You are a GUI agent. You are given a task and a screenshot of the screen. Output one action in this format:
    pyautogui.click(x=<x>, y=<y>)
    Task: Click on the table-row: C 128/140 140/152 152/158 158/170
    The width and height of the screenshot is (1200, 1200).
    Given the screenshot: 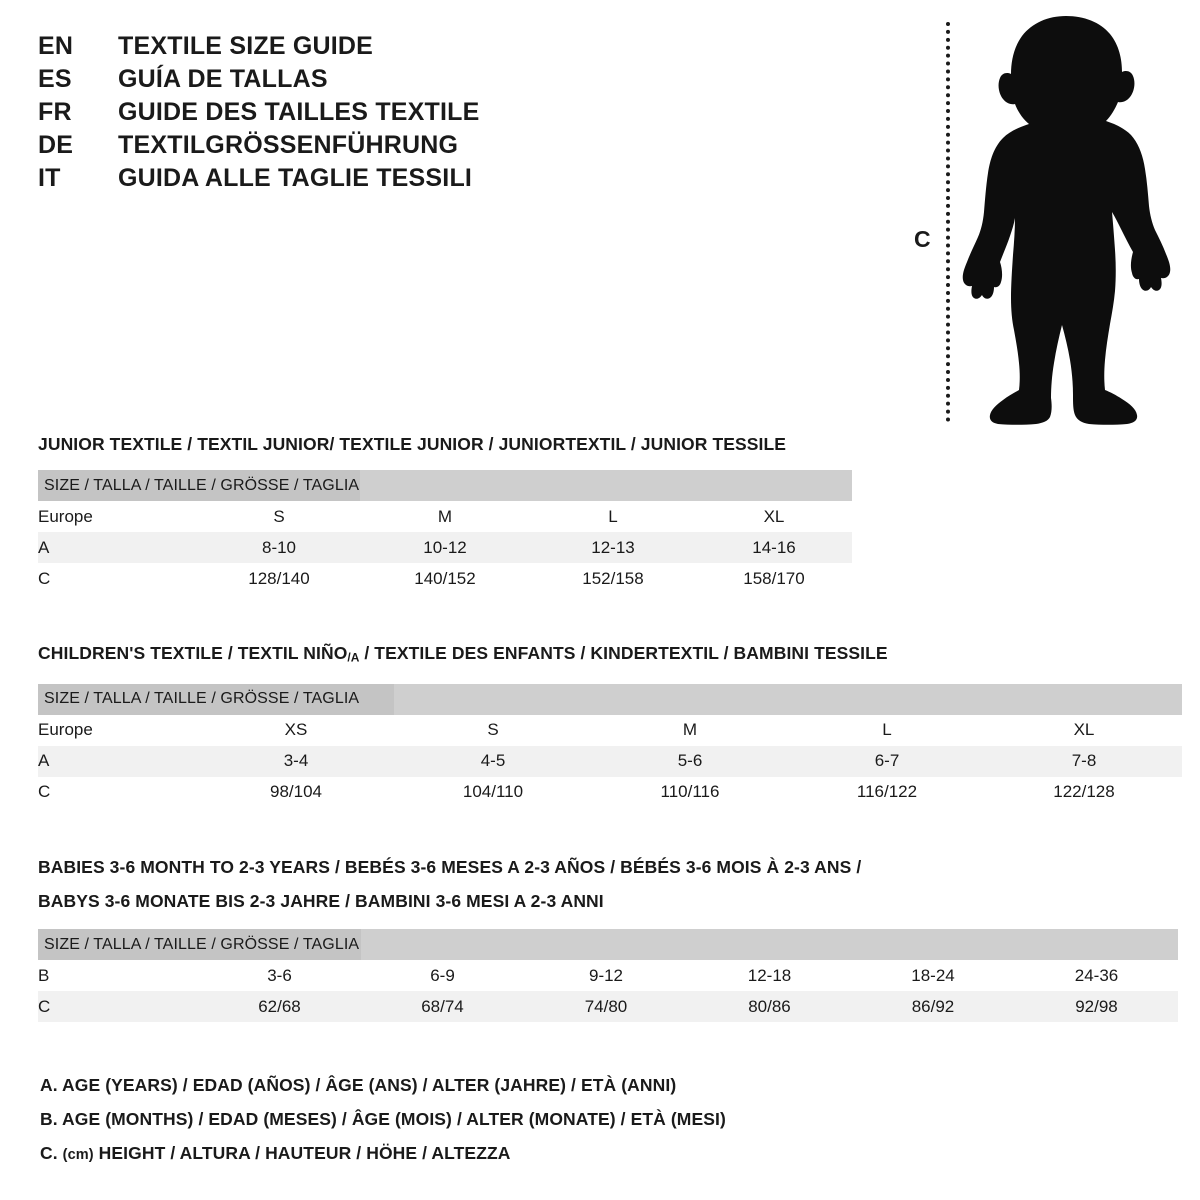 What is the action you would take?
    pyautogui.click(x=445, y=578)
    